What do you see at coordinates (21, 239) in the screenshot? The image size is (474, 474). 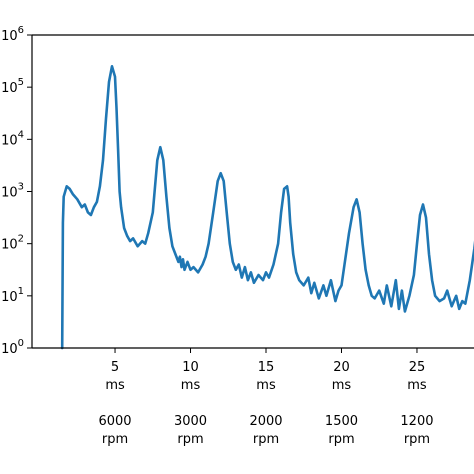 I see `y-tick-exponent: 2` at bounding box center [21, 239].